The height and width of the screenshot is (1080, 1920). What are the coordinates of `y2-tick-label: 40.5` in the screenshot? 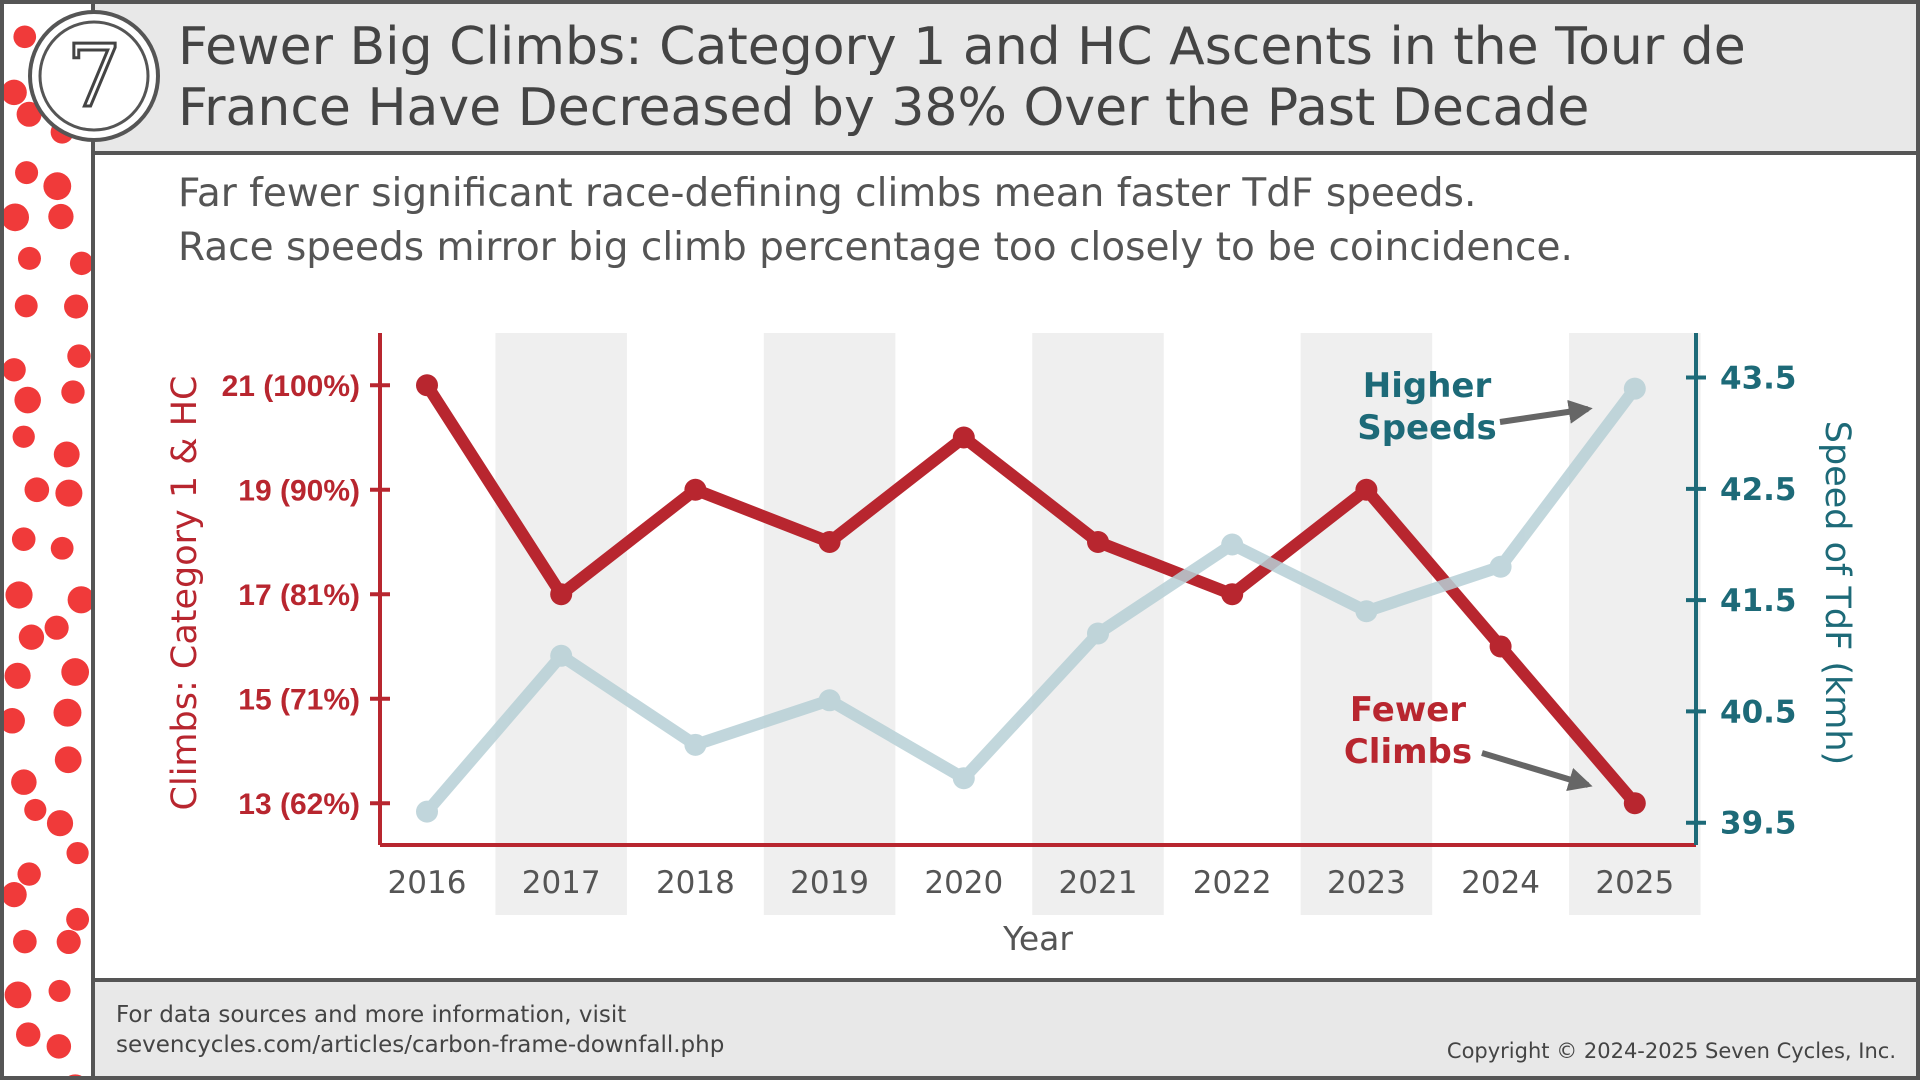 It's located at (1758, 712).